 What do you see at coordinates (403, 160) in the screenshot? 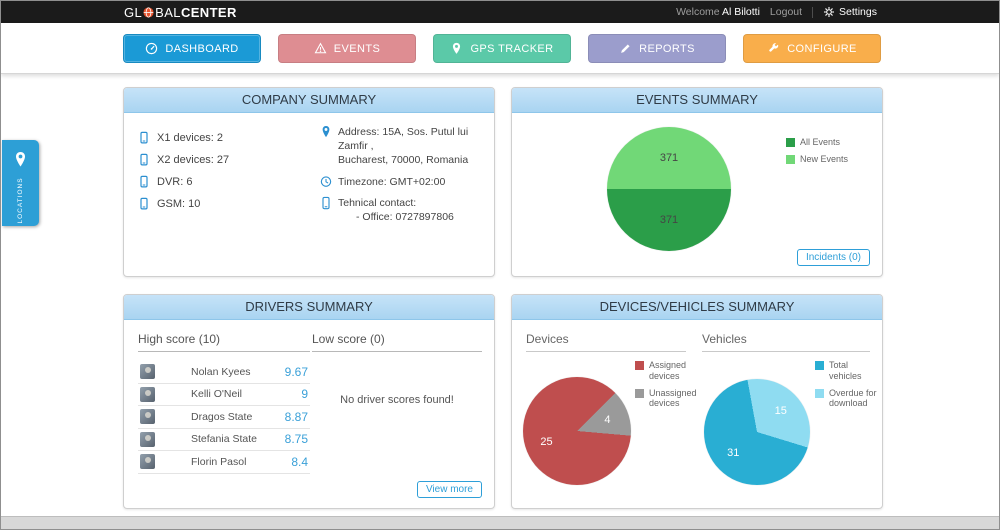
I see `address-line2: Bucharest, 70000, Romania` at bounding box center [403, 160].